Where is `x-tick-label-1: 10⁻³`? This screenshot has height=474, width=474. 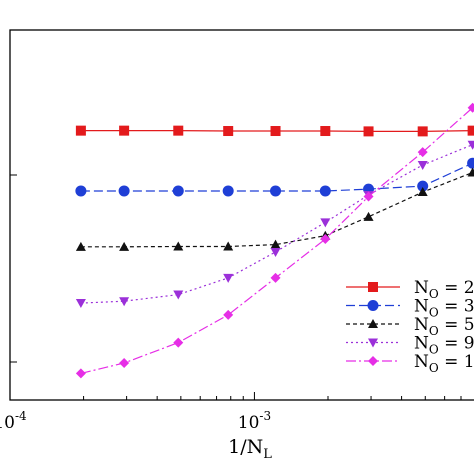
x-tick-label-1: 10⁻³ is located at coordinates (254, 421).